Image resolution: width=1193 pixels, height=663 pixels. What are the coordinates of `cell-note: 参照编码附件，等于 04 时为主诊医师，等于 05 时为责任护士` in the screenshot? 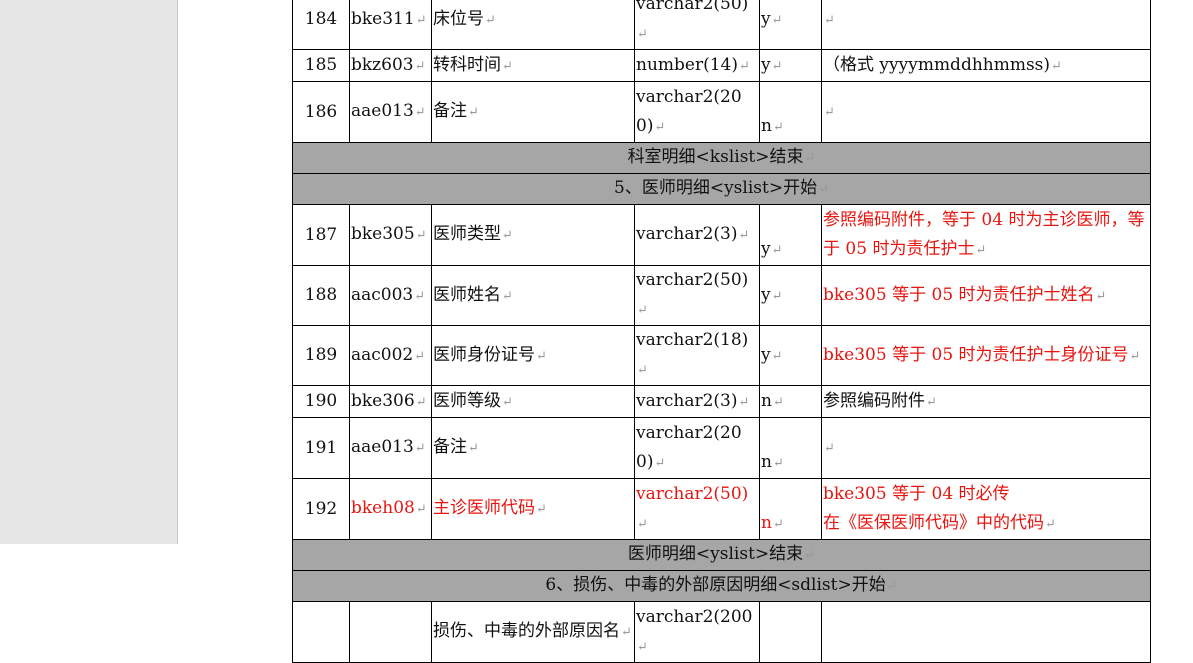 It's located at (986, 235).